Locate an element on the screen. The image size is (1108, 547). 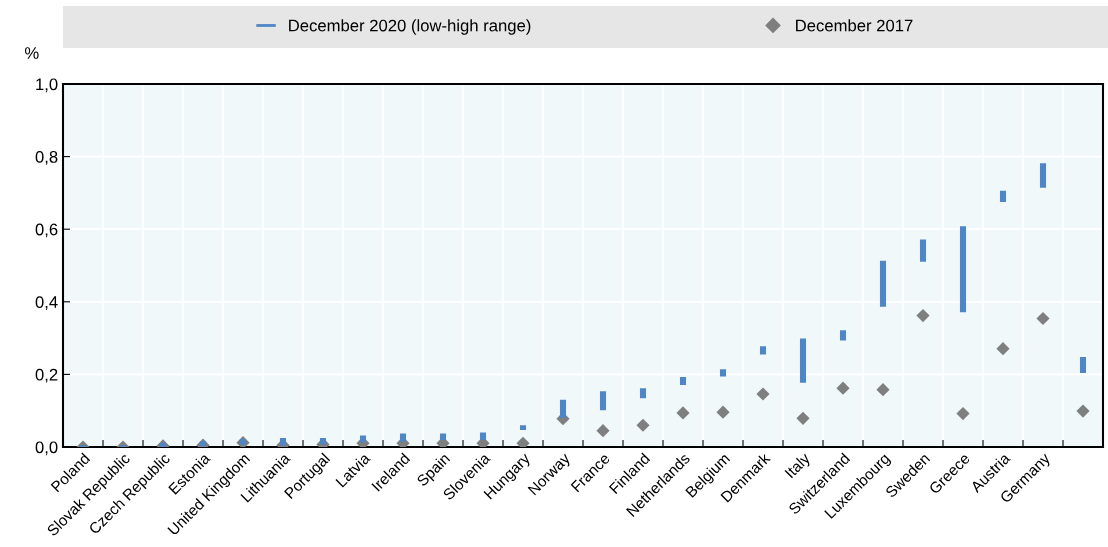
y-tick-label: 0,2 is located at coordinates (46, 375).